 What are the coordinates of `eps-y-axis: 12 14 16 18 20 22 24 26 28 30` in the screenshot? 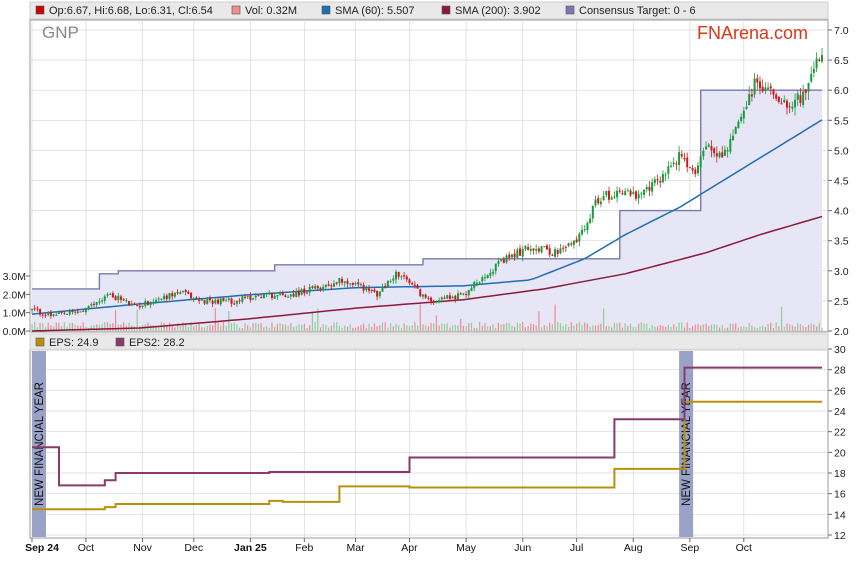 It's located at (837, 443).